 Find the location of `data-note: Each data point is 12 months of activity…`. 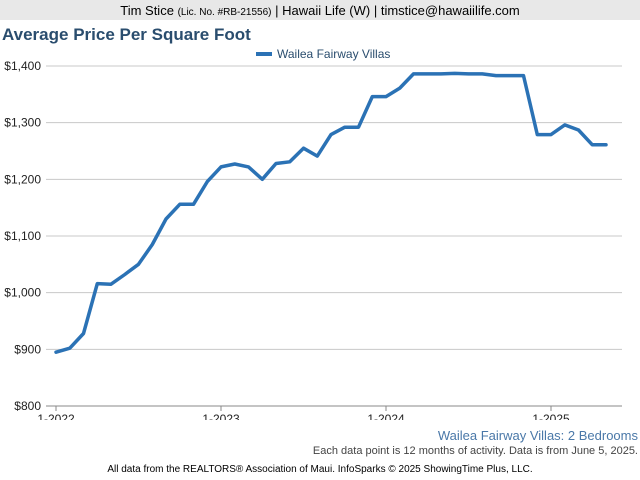

data-note: Each data point is 12 months of activity… is located at coordinates (475, 451).